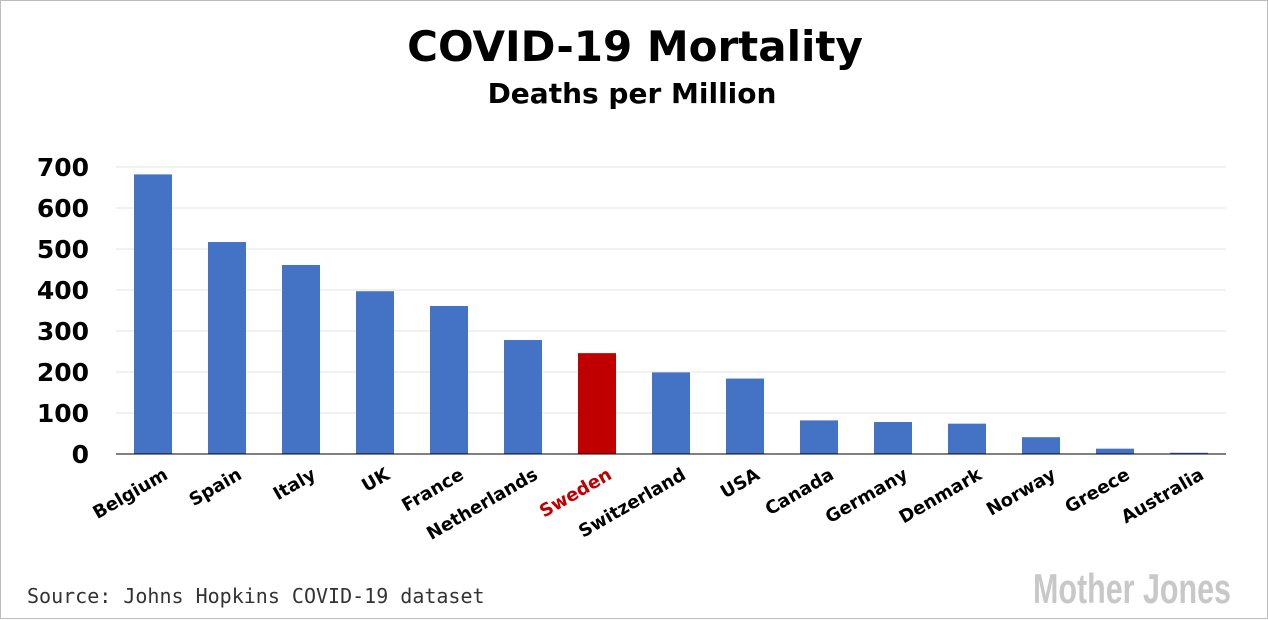  Describe the element at coordinates (295, 484) in the screenshot. I see `x-tick-label-italy: Italy` at that location.